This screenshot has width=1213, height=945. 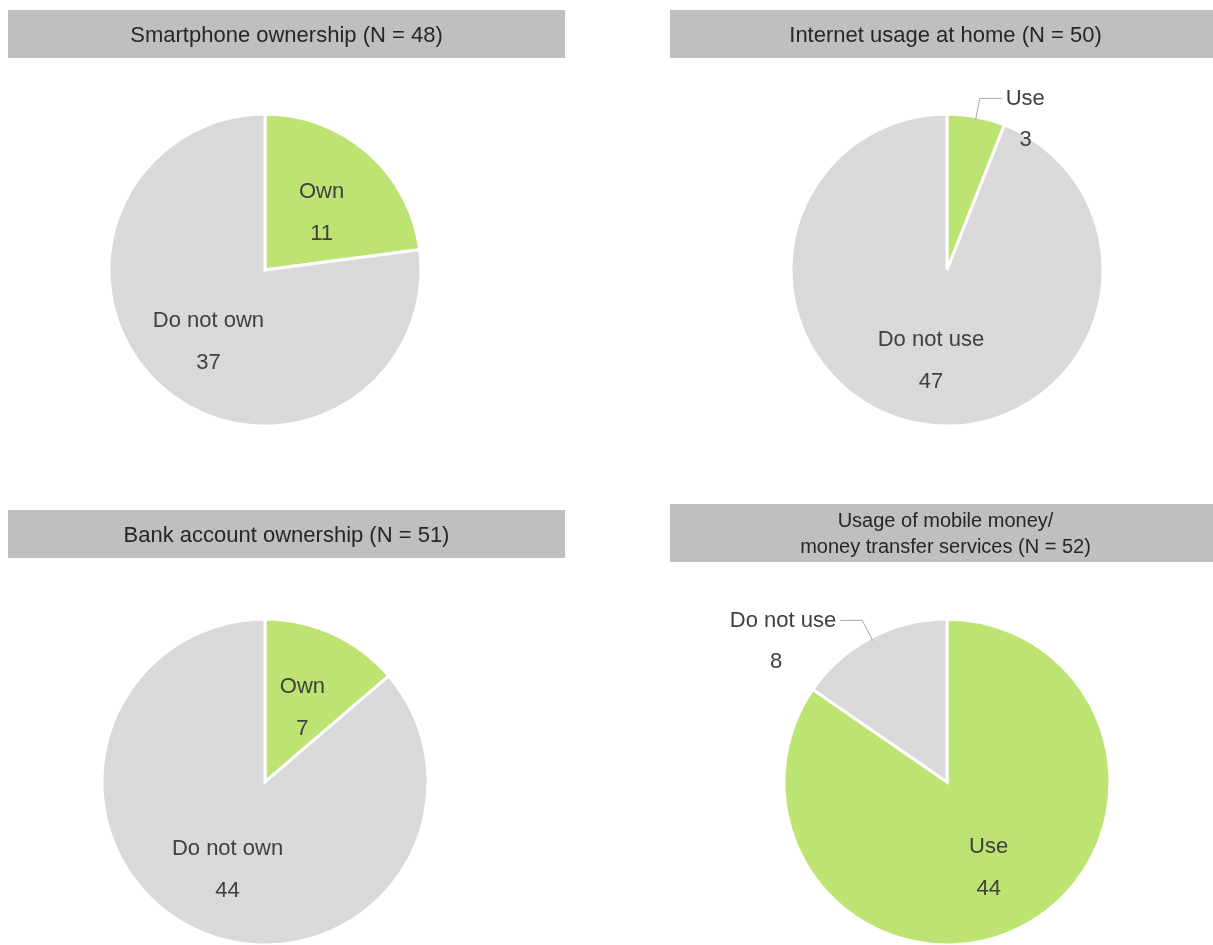 I want to click on chart-title: Bank account ownership (N = 51), so click(x=286, y=534).